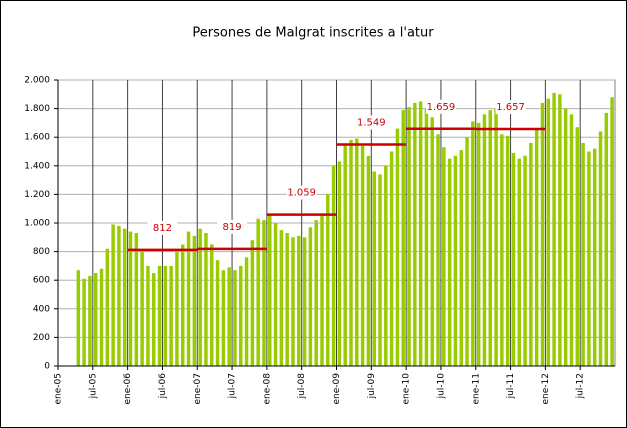  What do you see at coordinates (546, 388) in the screenshot?
I see `x-tick-label: ene-12` at bounding box center [546, 388].